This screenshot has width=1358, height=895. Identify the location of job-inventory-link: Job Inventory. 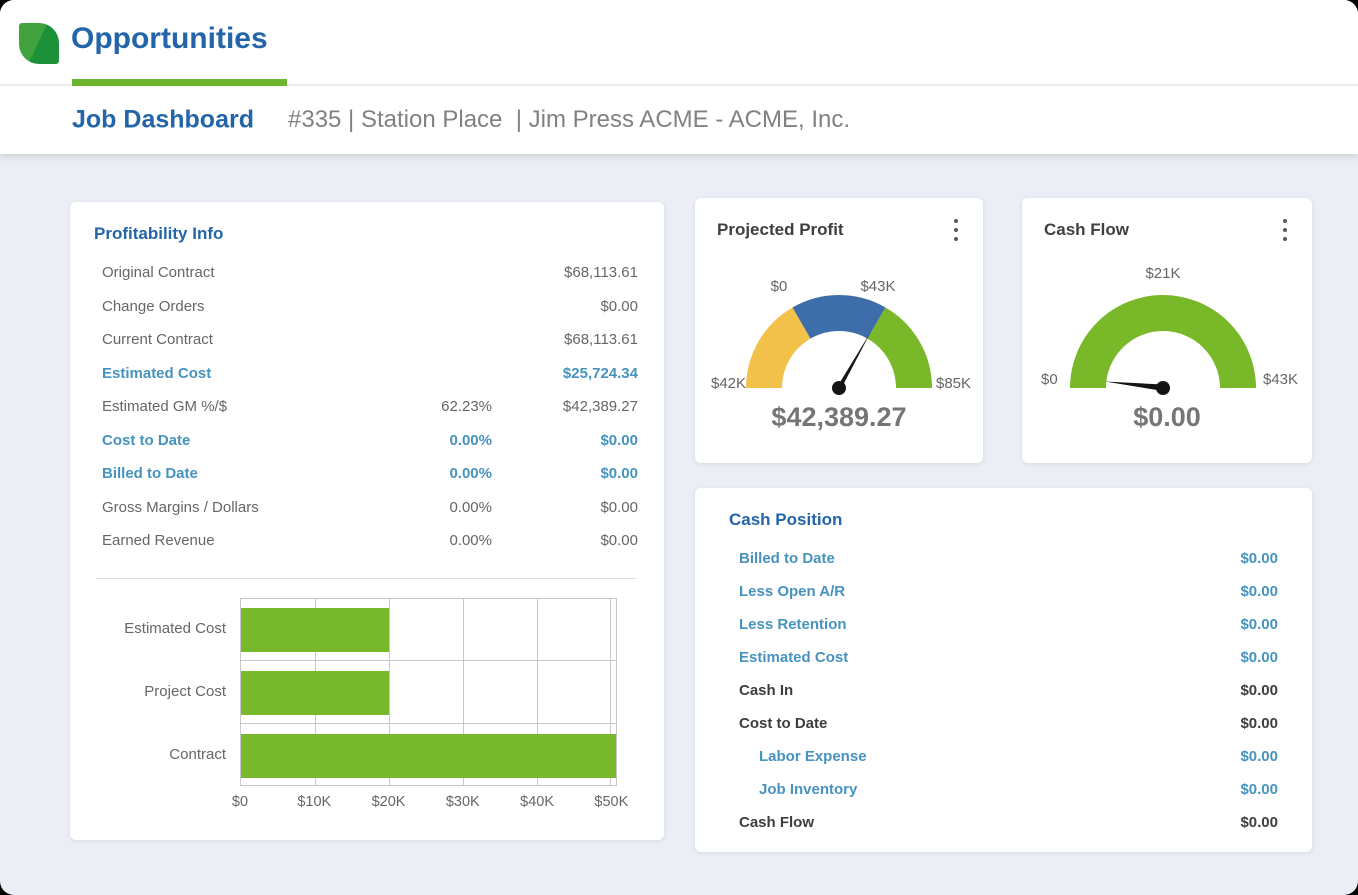
(808, 789).